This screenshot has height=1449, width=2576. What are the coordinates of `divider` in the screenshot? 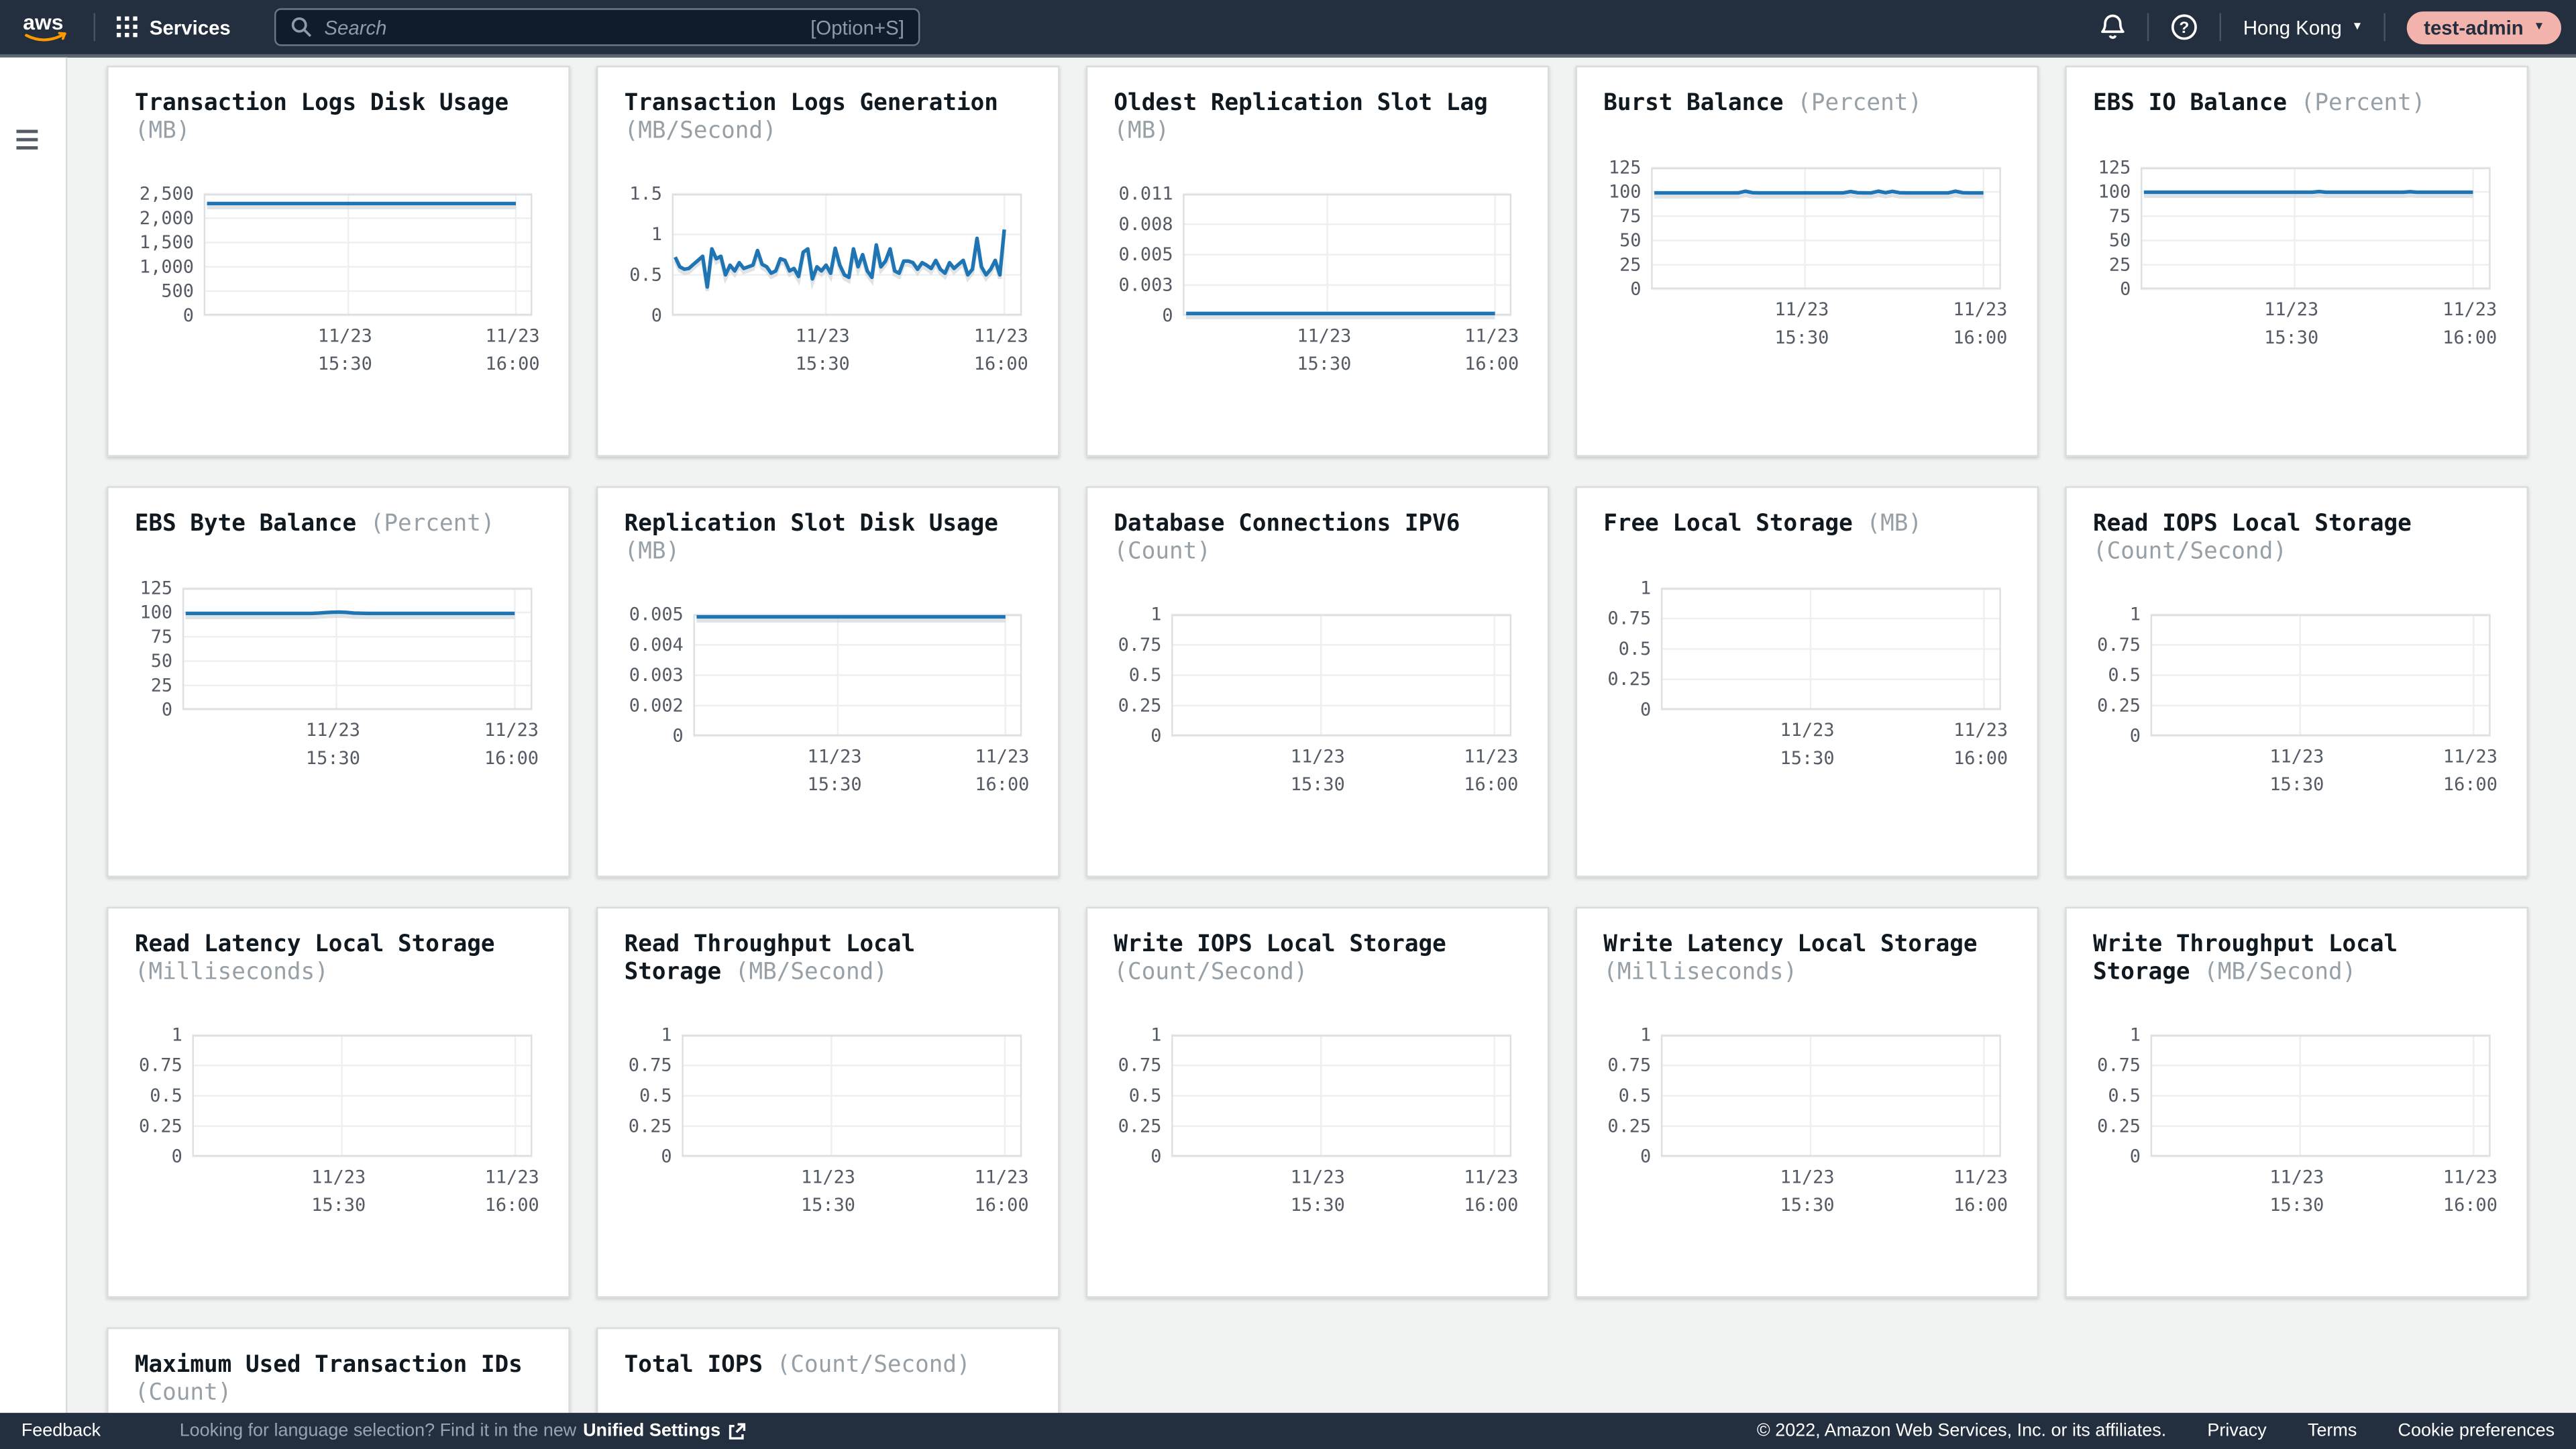 It's located at (2148, 27).